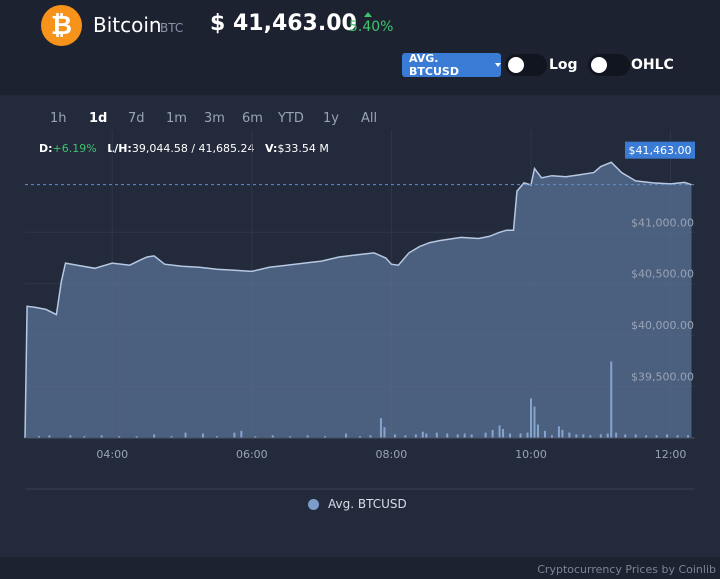 The width and height of the screenshot is (720, 579). Describe the element at coordinates (136, 118) in the screenshot. I see `range-tab-7d: 7d` at that location.